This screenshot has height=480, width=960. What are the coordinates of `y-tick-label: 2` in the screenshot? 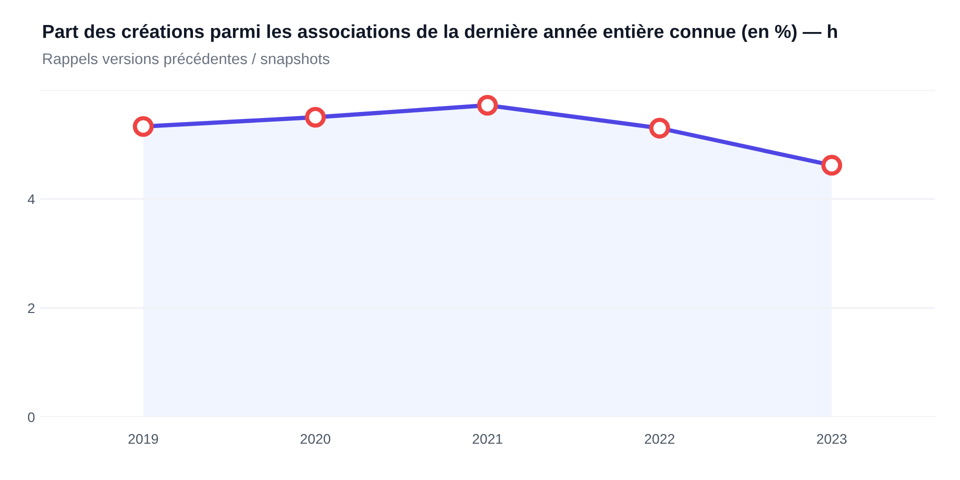 It's located at (31, 308).